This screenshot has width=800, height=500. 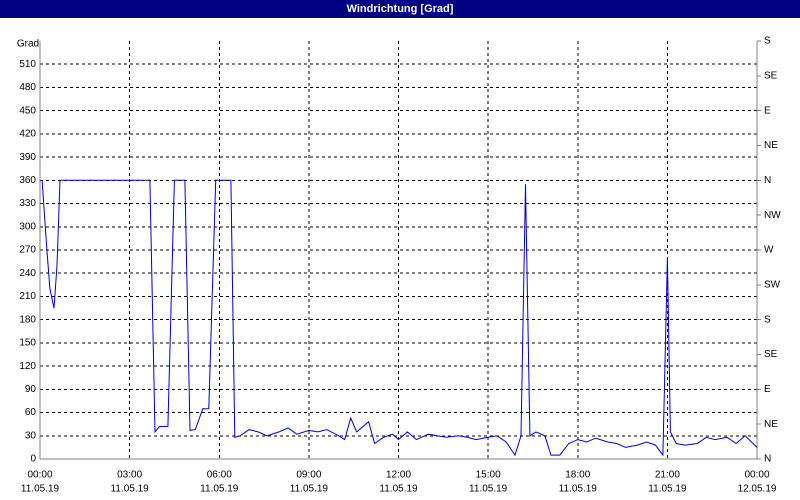 I want to click on x-tick-label: 12:00, so click(x=398, y=475).